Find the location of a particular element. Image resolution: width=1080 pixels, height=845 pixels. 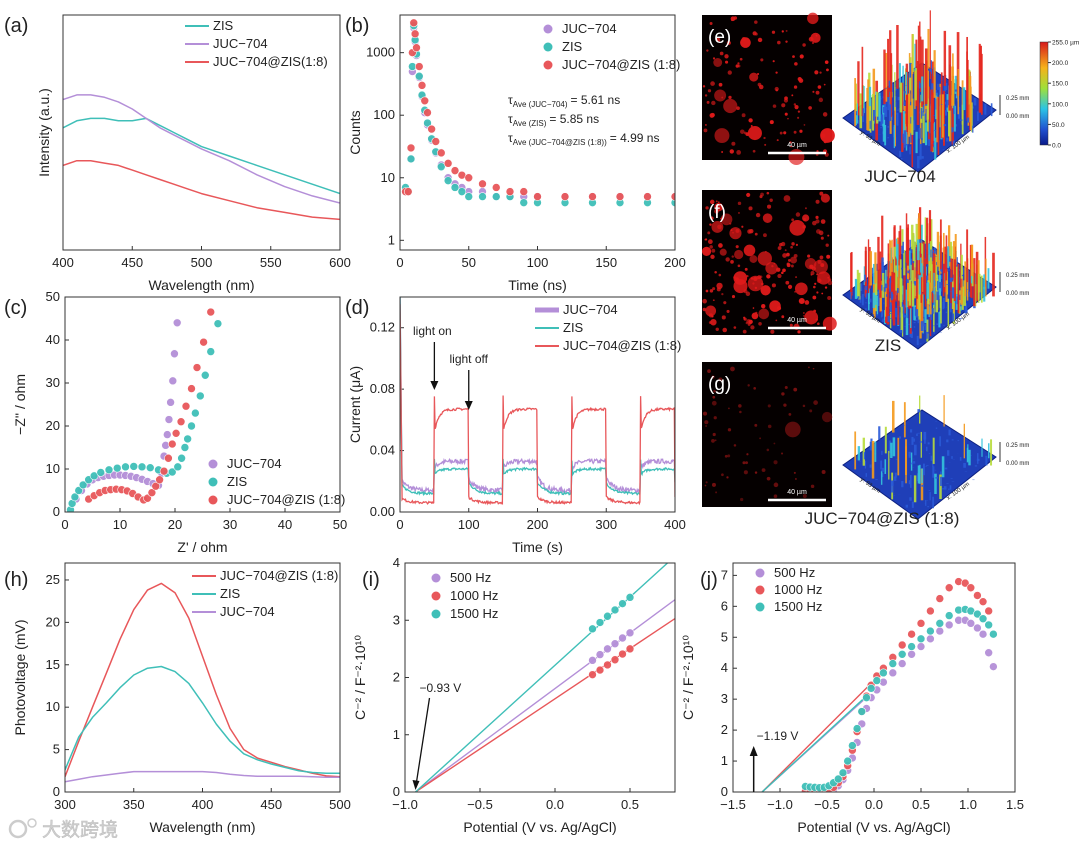

x-tick-label: 0 is located at coordinates (399, 524).